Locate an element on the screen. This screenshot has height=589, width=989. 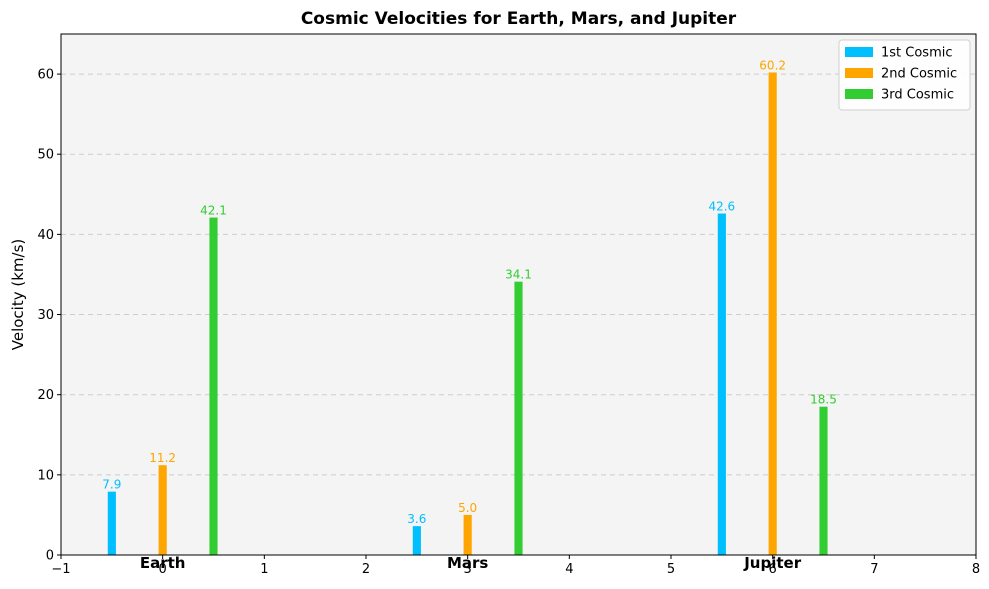
y-tick-label: 50 is located at coordinates (45, 155).